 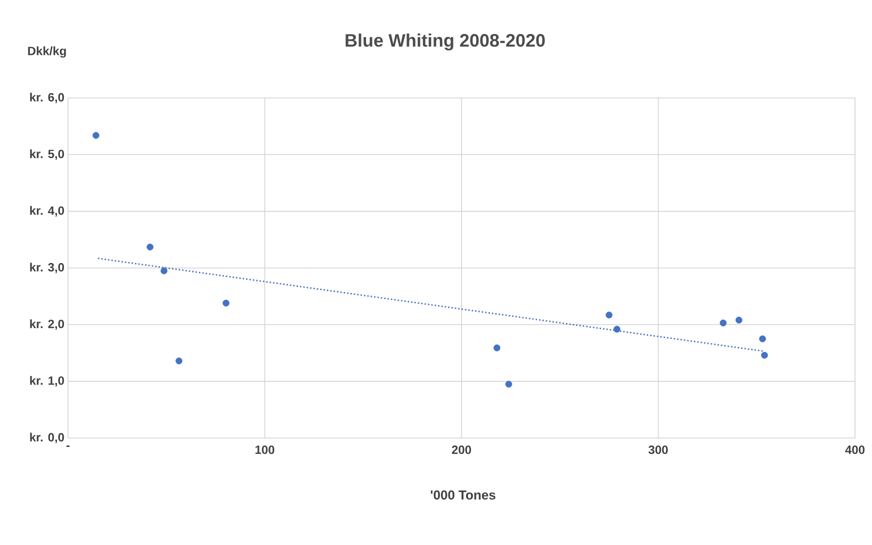 I want to click on y-tick-label: kr. 5,0, so click(x=47, y=154).